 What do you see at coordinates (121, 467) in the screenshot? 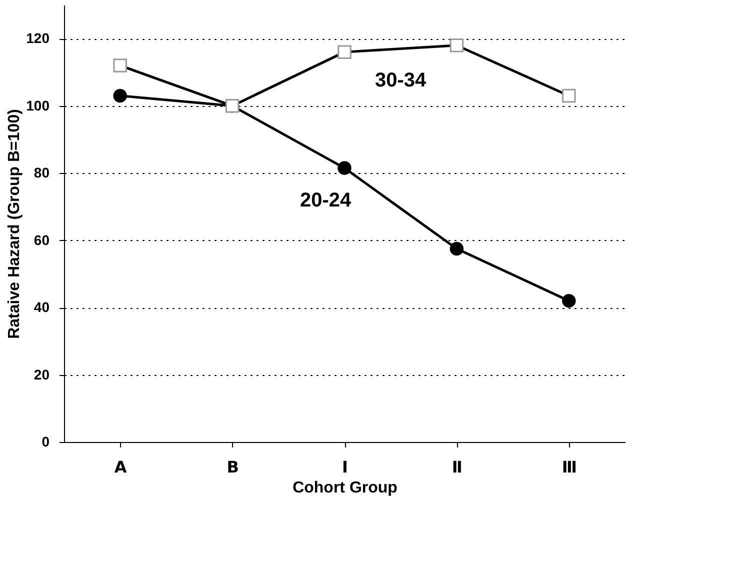
I see `x-tick-label: A` at bounding box center [121, 467].